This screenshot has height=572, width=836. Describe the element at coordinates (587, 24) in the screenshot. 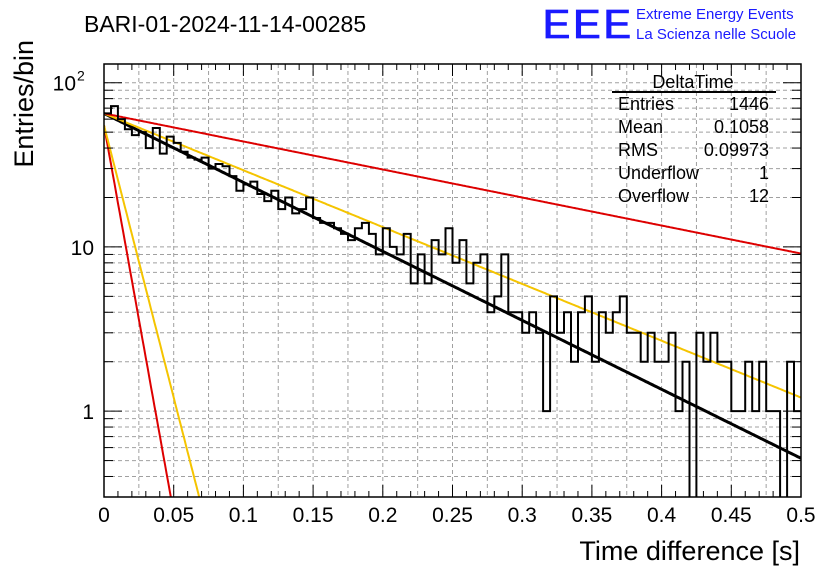

I see `eee-logo-letters: EEE` at that location.